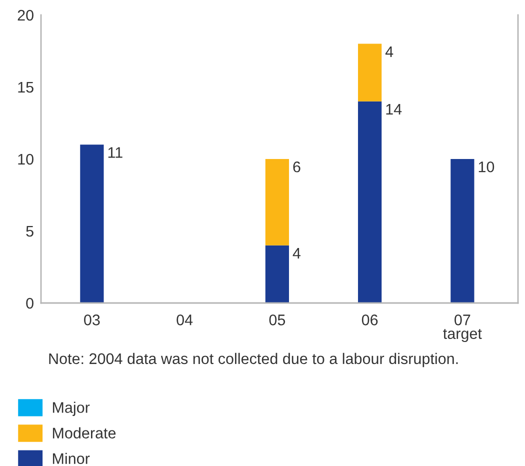 The image size is (525, 466). Describe the element at coordinates (71, 458) in the screenshot. I see `legend-label: Minor` at that location.